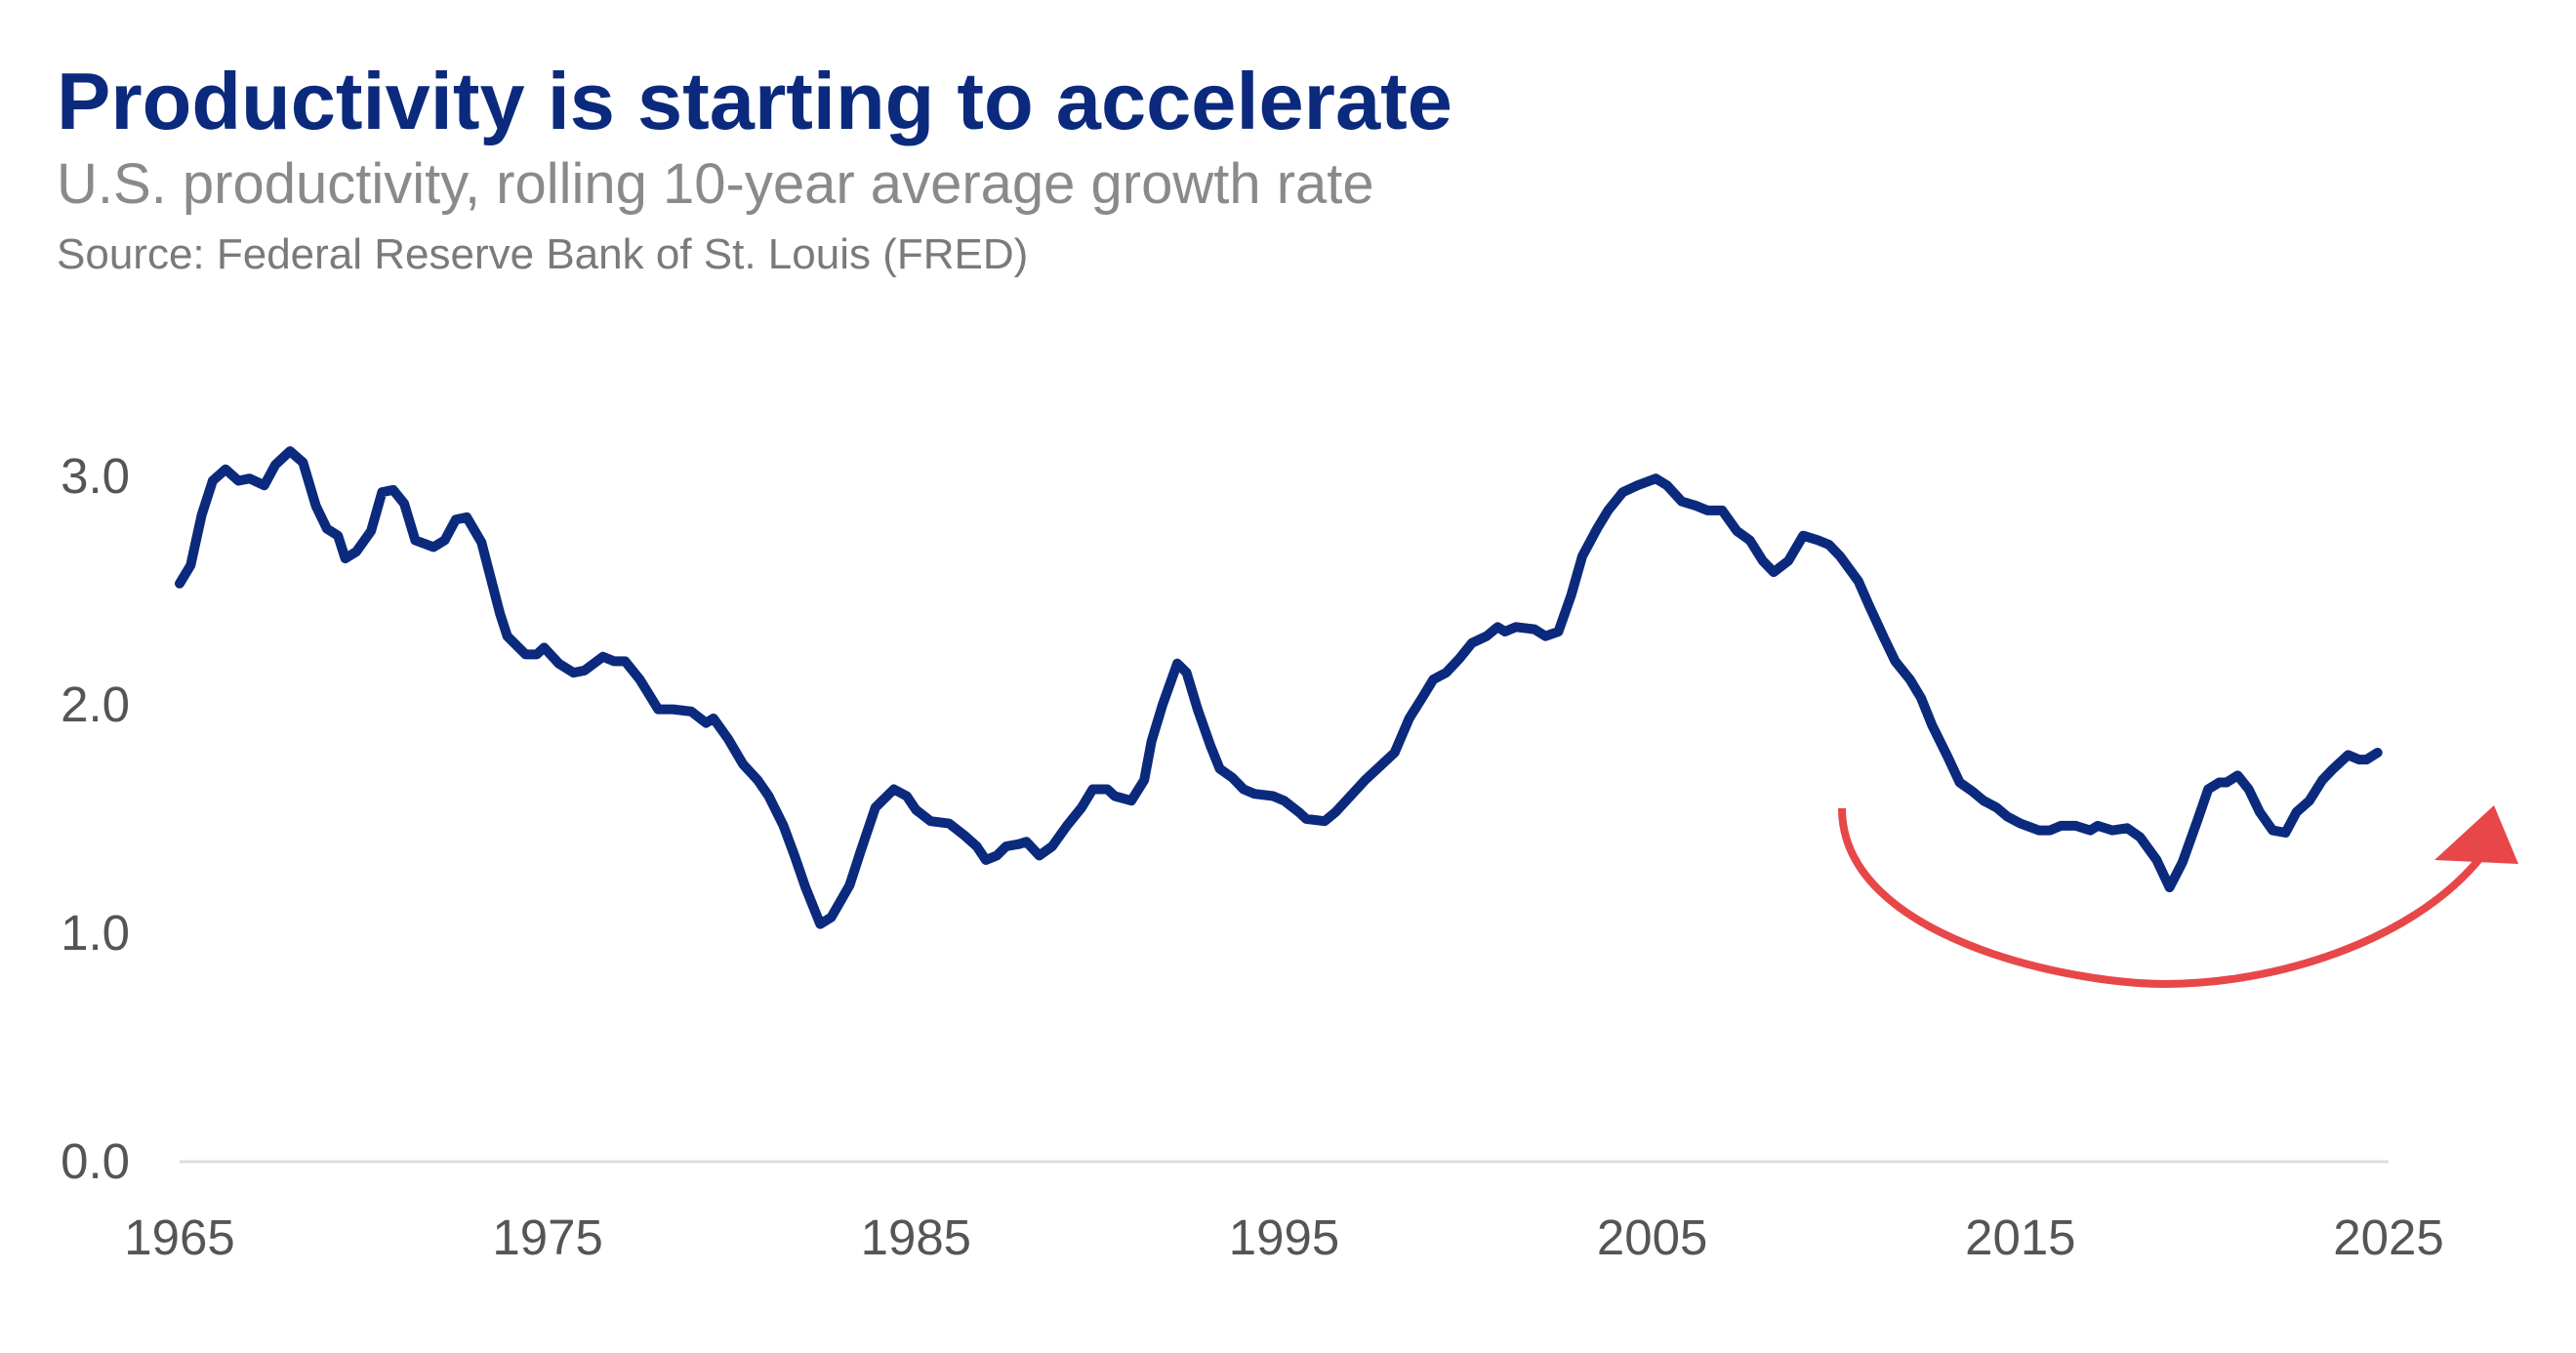 This screenshot has height=1353, width=2576. What do you see at coordinates (95, 476) in the screenshot?
I see `y-tick-label: 3.0` at bounding box center [95, 476].